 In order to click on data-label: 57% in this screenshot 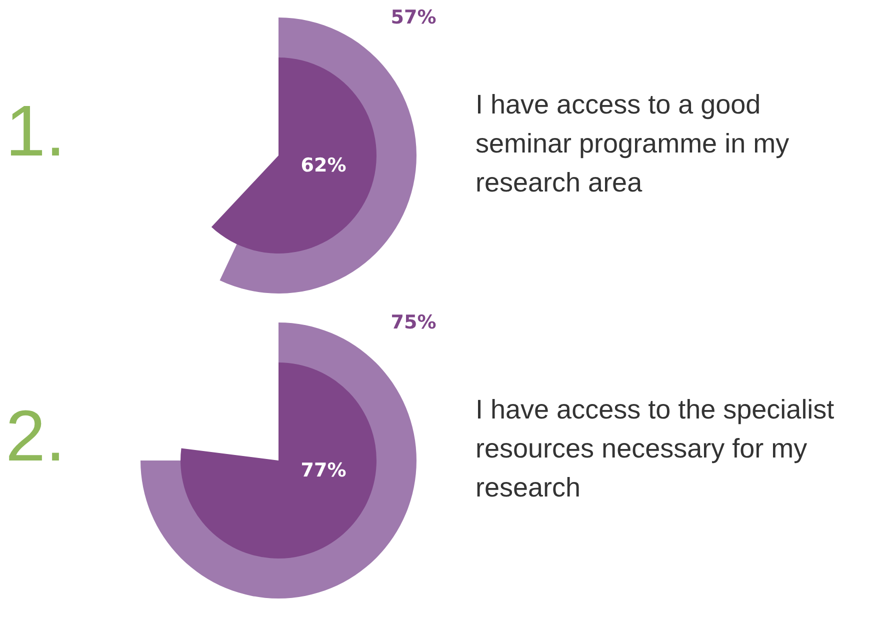, I will do `click(413, 17)`.